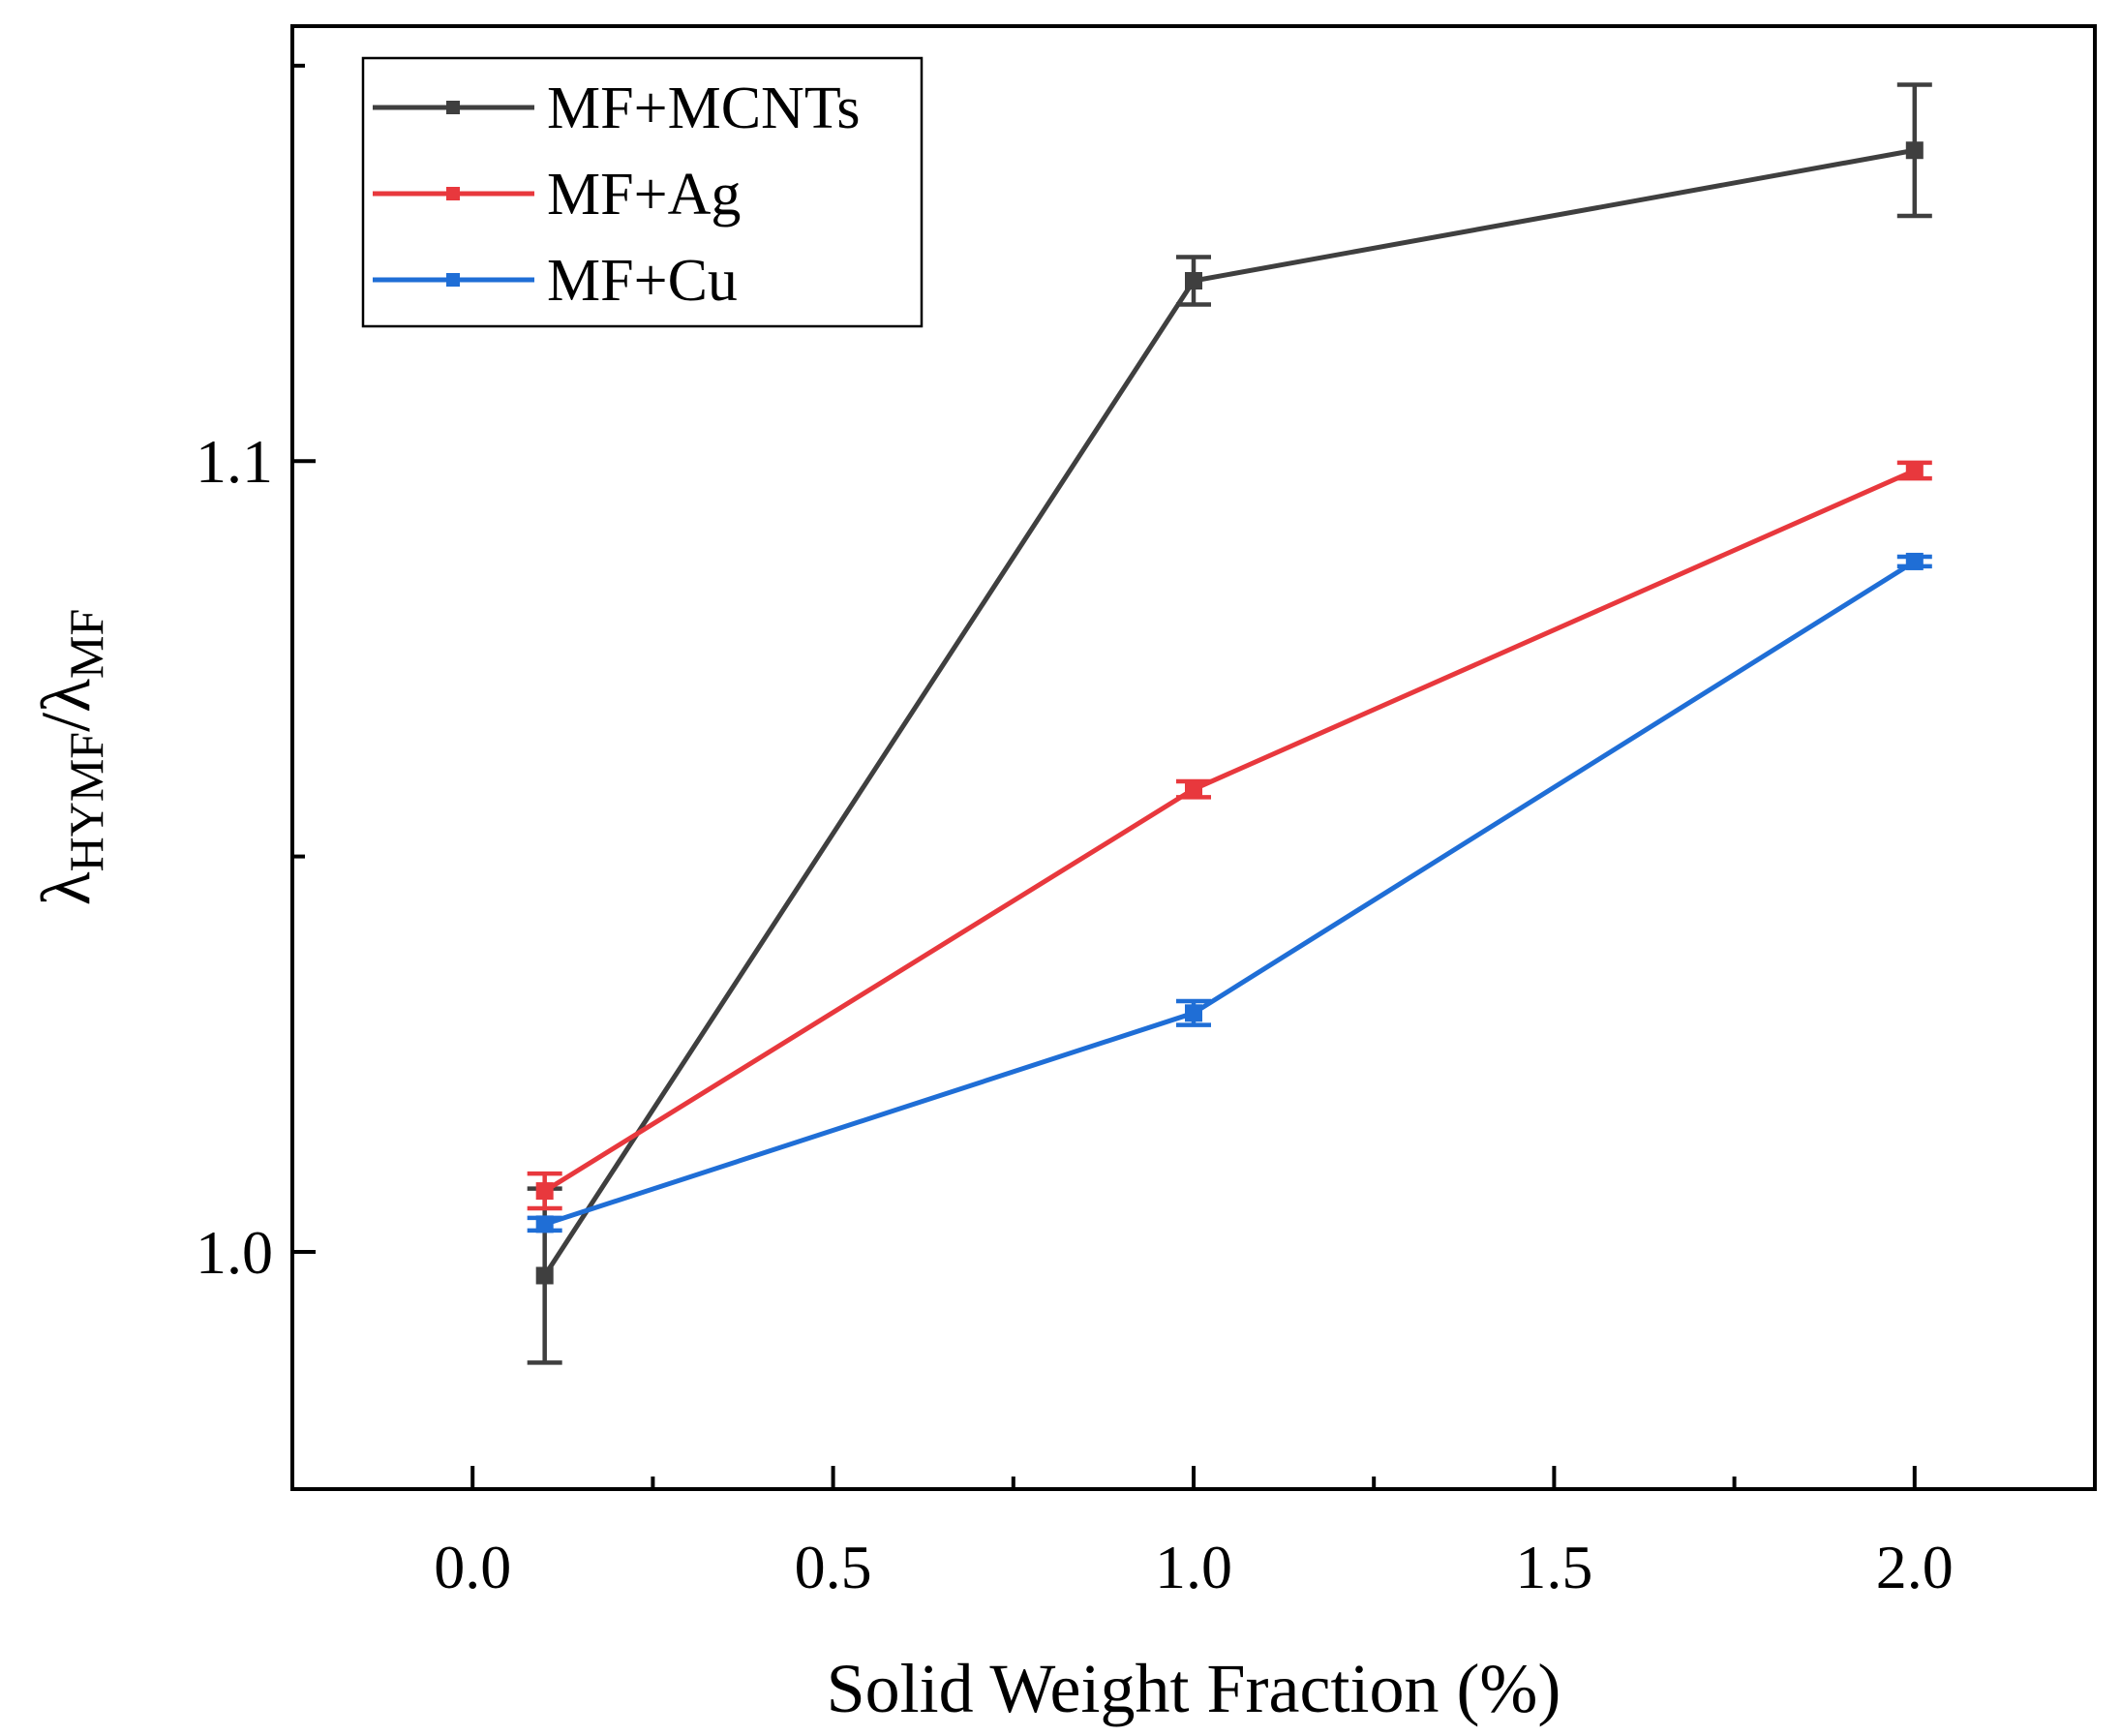 This screenshot has width=2121, height=1736. Describe the element at coordinates (66, 722) in the screenshot. I see `y-axis-title-slash: /` at that location.